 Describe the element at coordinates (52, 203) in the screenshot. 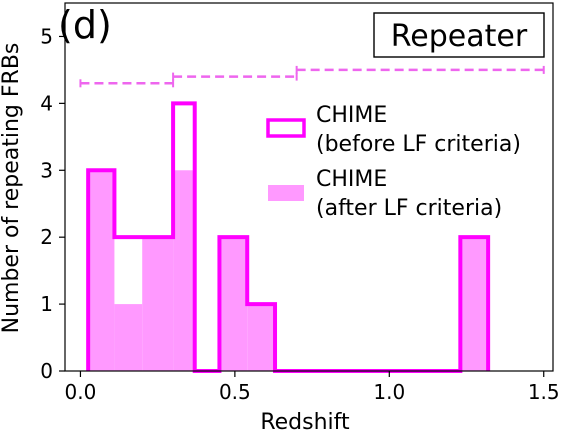

I see `y-axis-ticks: 0 1 2 3 4 5` at that location.